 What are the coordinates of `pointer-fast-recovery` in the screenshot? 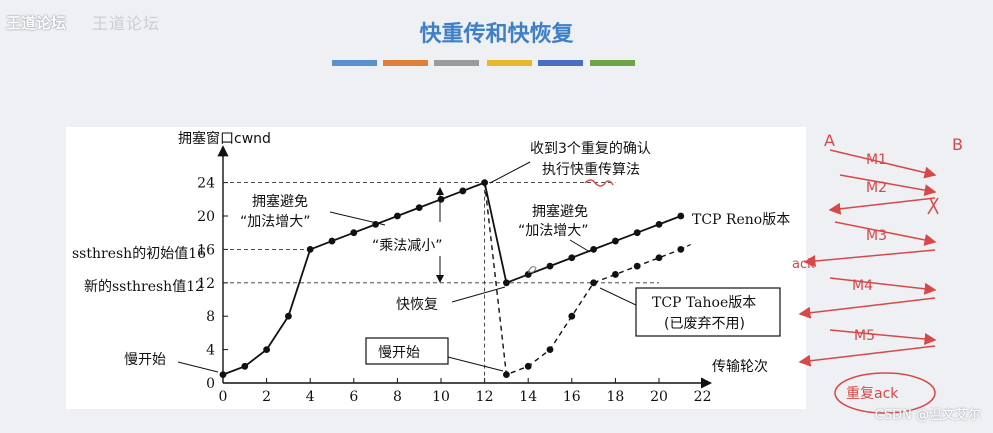 It's located at (478, 294).